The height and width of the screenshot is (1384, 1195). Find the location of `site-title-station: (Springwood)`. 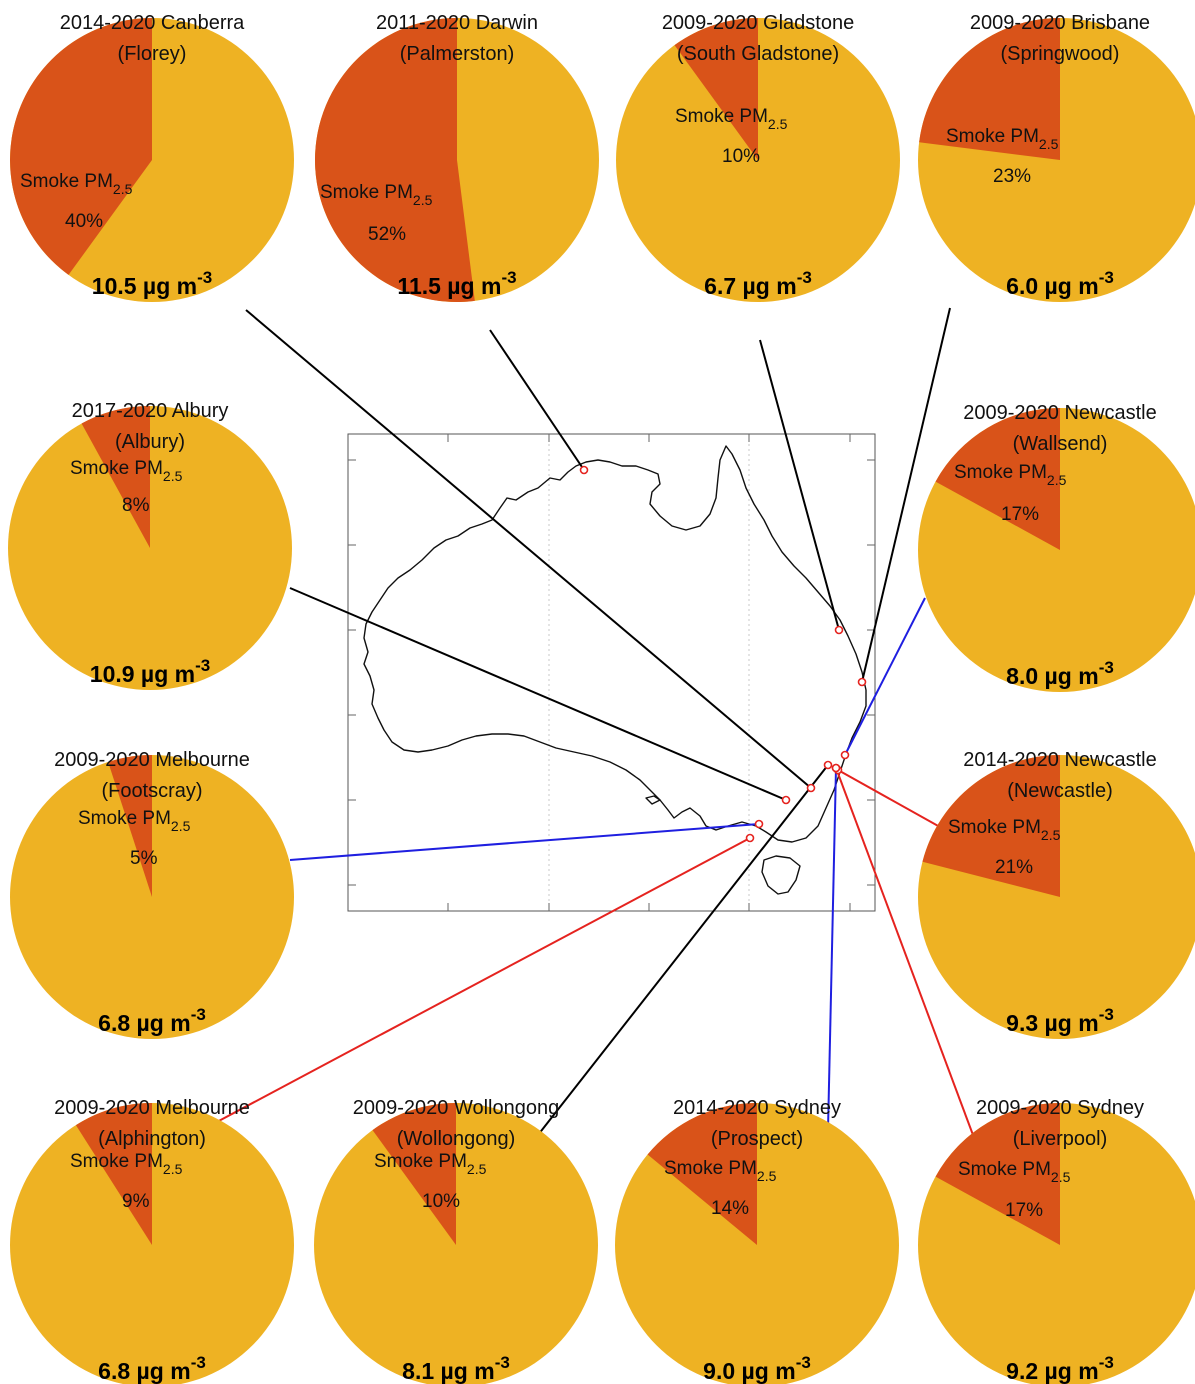

site-title-station: (Springwood) is located at coordinates (1060, 54).